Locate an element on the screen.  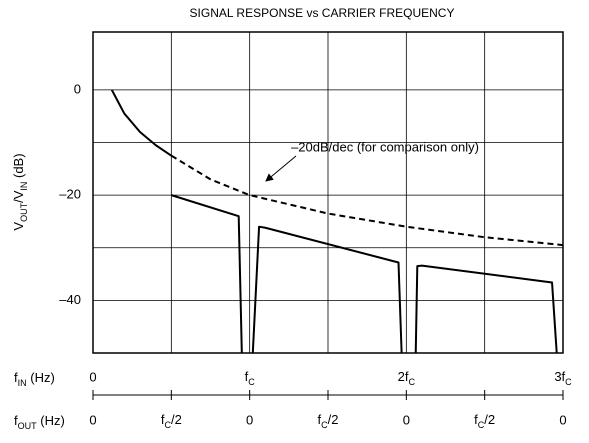
text-segment: 3f is located at coordinates (559, 376).